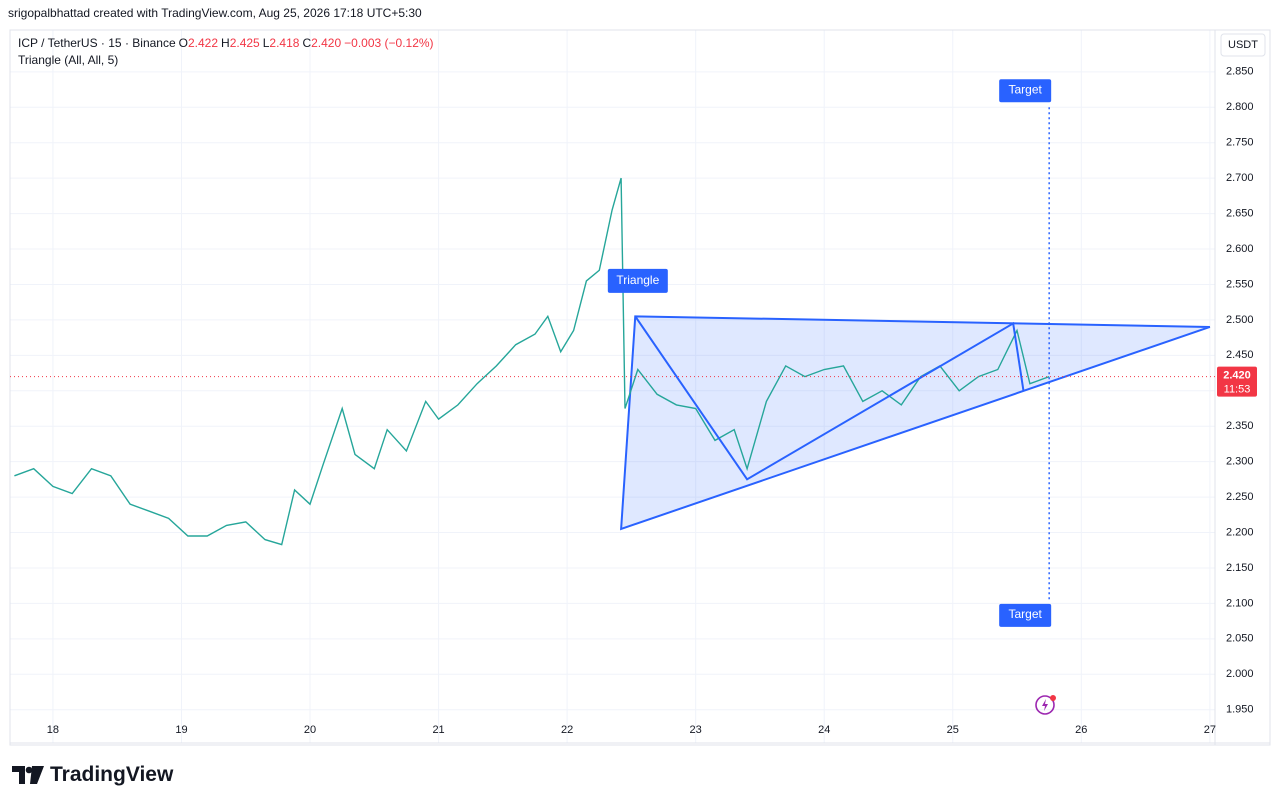  I want to click on pattern-box, so click(637, 280).